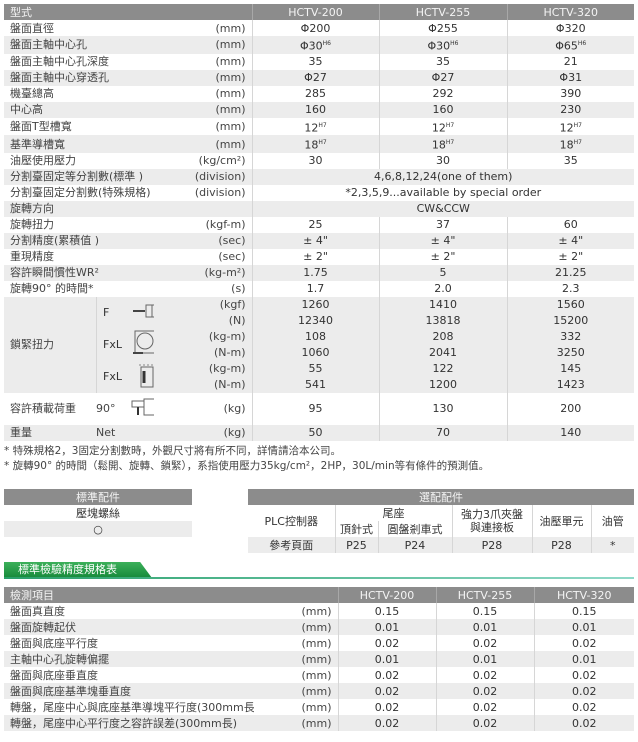  Describe the element at coordinates (125, 376) in the screenshot. I see `clamp-type: FxL` at that location.